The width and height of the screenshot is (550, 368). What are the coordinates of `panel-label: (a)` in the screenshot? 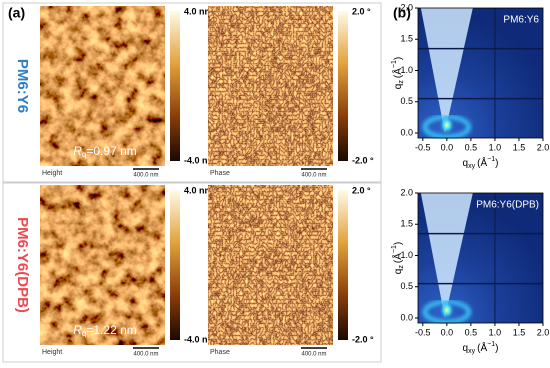 It's located at (16, 13).